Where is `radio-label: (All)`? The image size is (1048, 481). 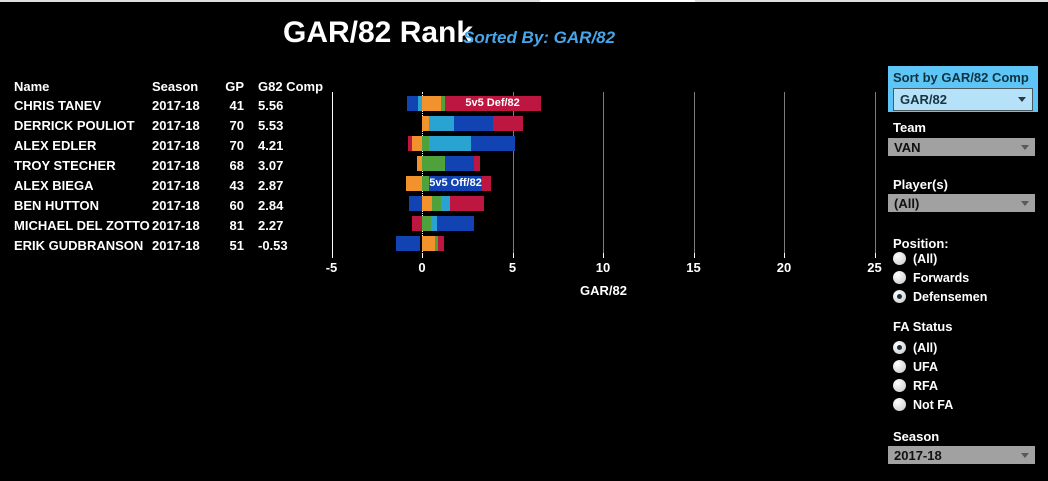 radio-label: (All) is located at coordinates (925, 258).